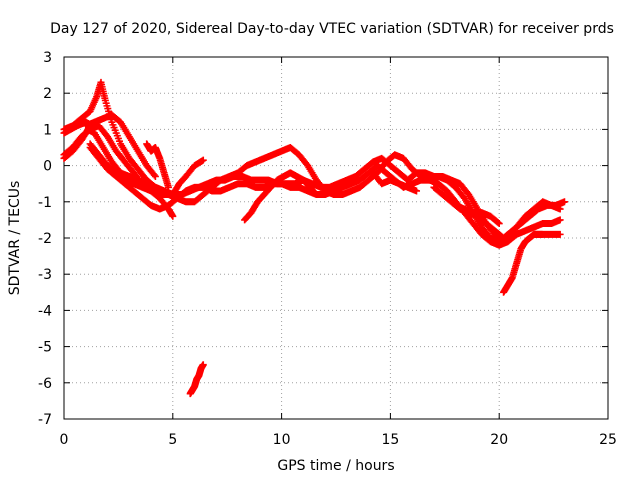  Describe the element at coordinates (47, 130) in the screenshot. I see `y-tick-label: 1` at that location.